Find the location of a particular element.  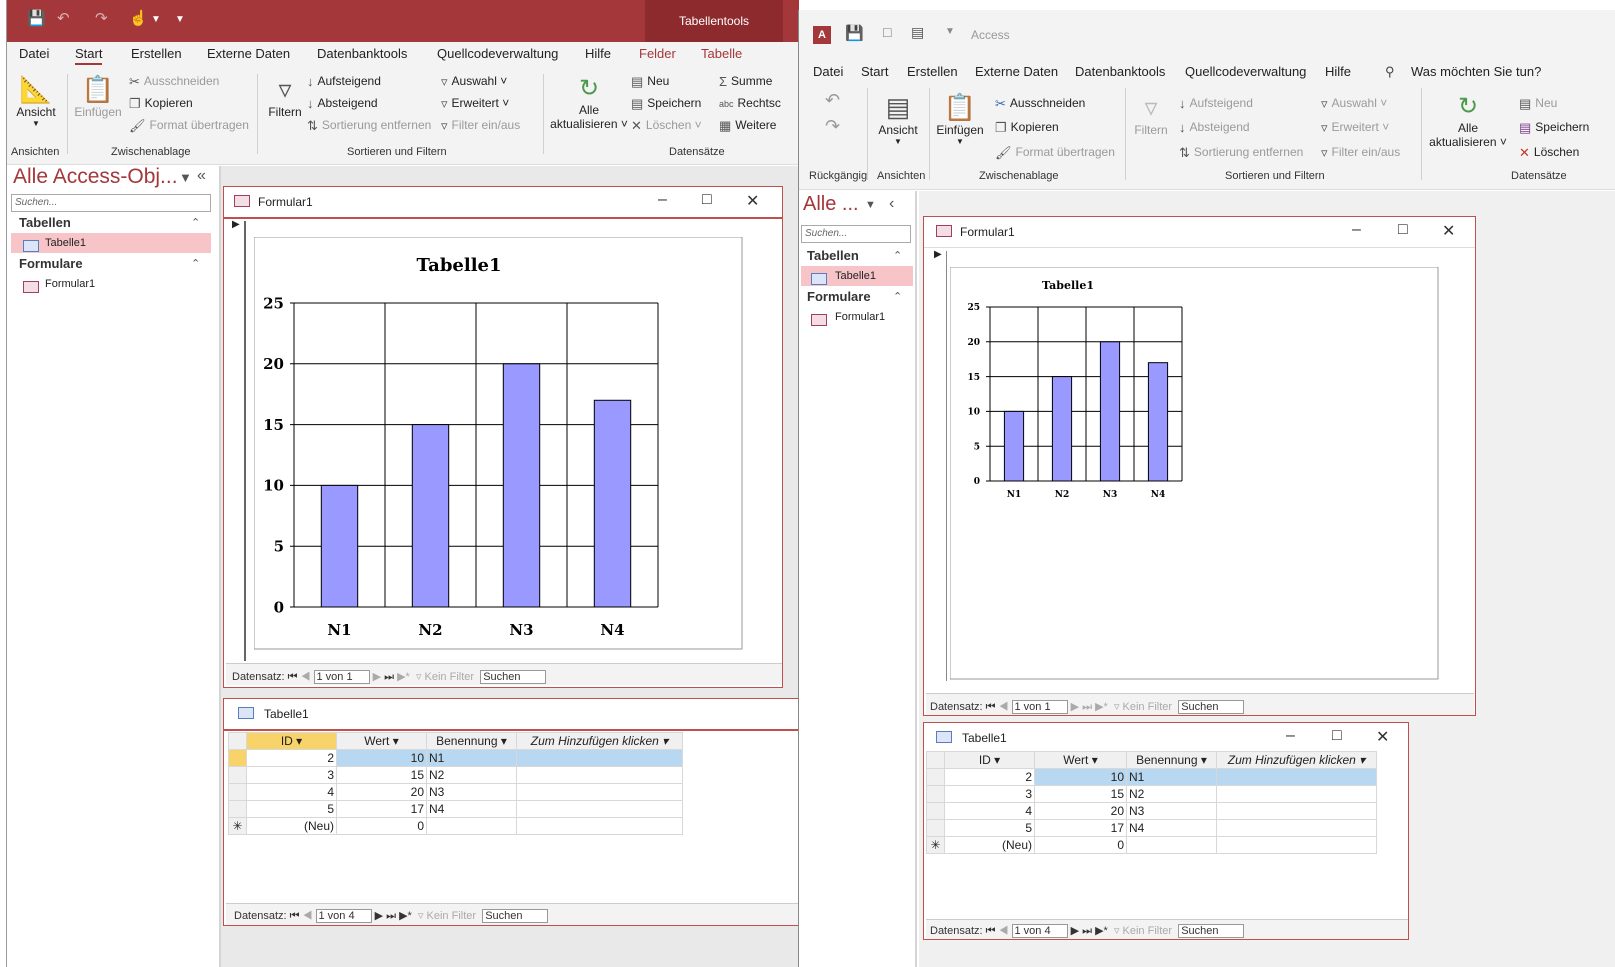

column-header-benennung: Benennung ▾ is located at coordinates (1171, 760).